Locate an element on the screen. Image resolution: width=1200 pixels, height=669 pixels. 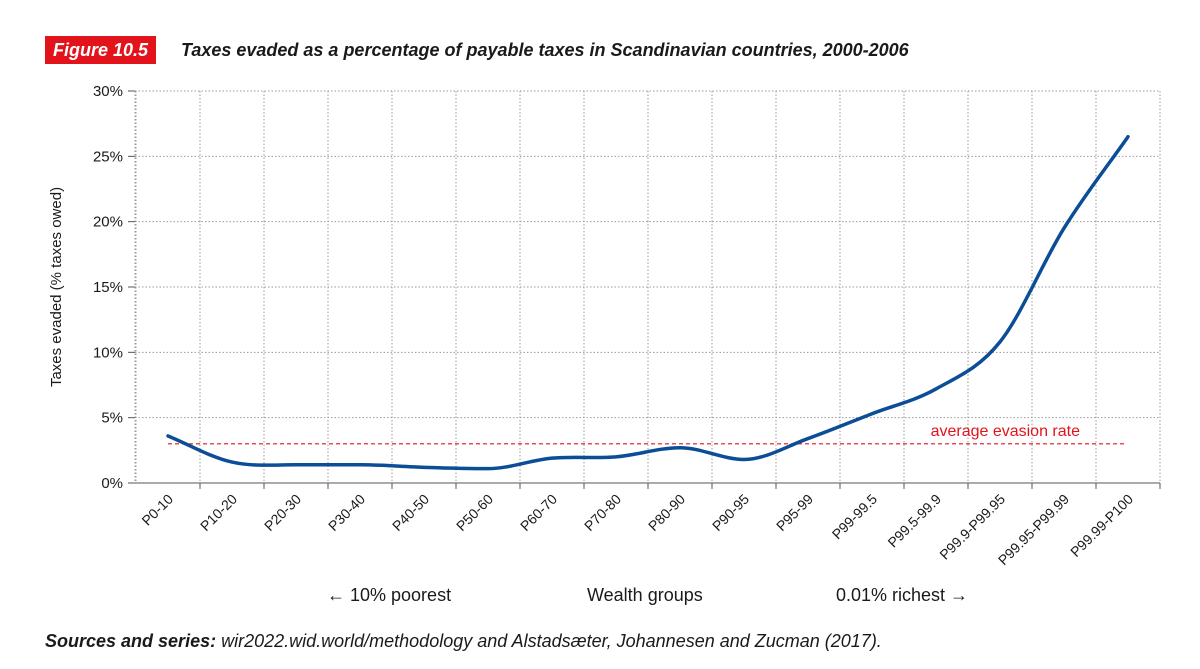
x-tick-label: P99.99-P100 is located at coordinates (1101, 525).